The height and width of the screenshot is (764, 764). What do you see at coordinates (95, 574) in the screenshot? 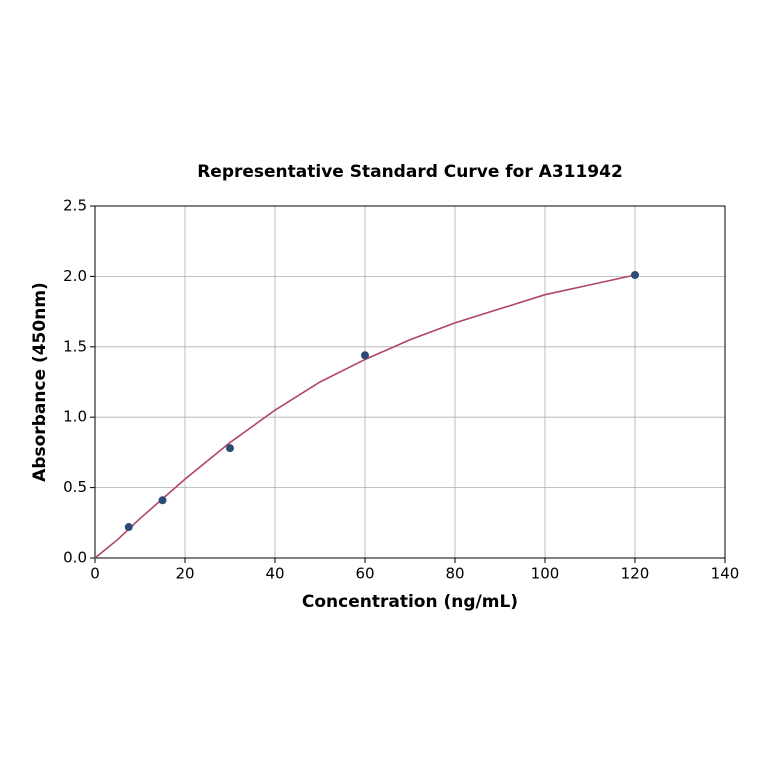
I see `x-tick-label: 0` at bounding box center [95, 574].